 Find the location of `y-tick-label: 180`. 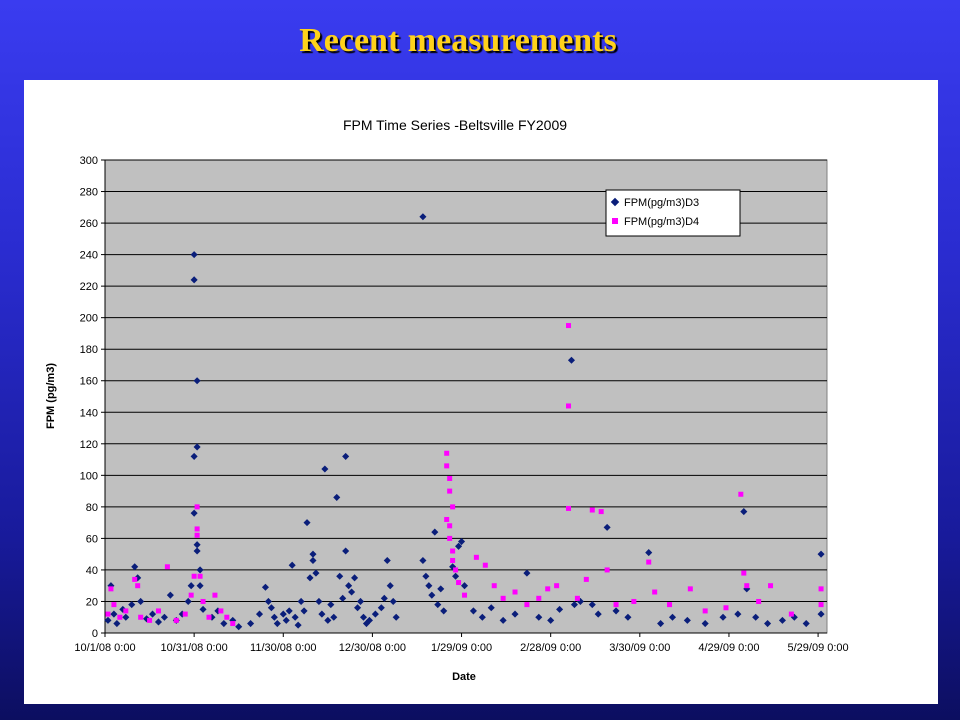

y-tick-label: 180 is located at coordinates (89, 350).